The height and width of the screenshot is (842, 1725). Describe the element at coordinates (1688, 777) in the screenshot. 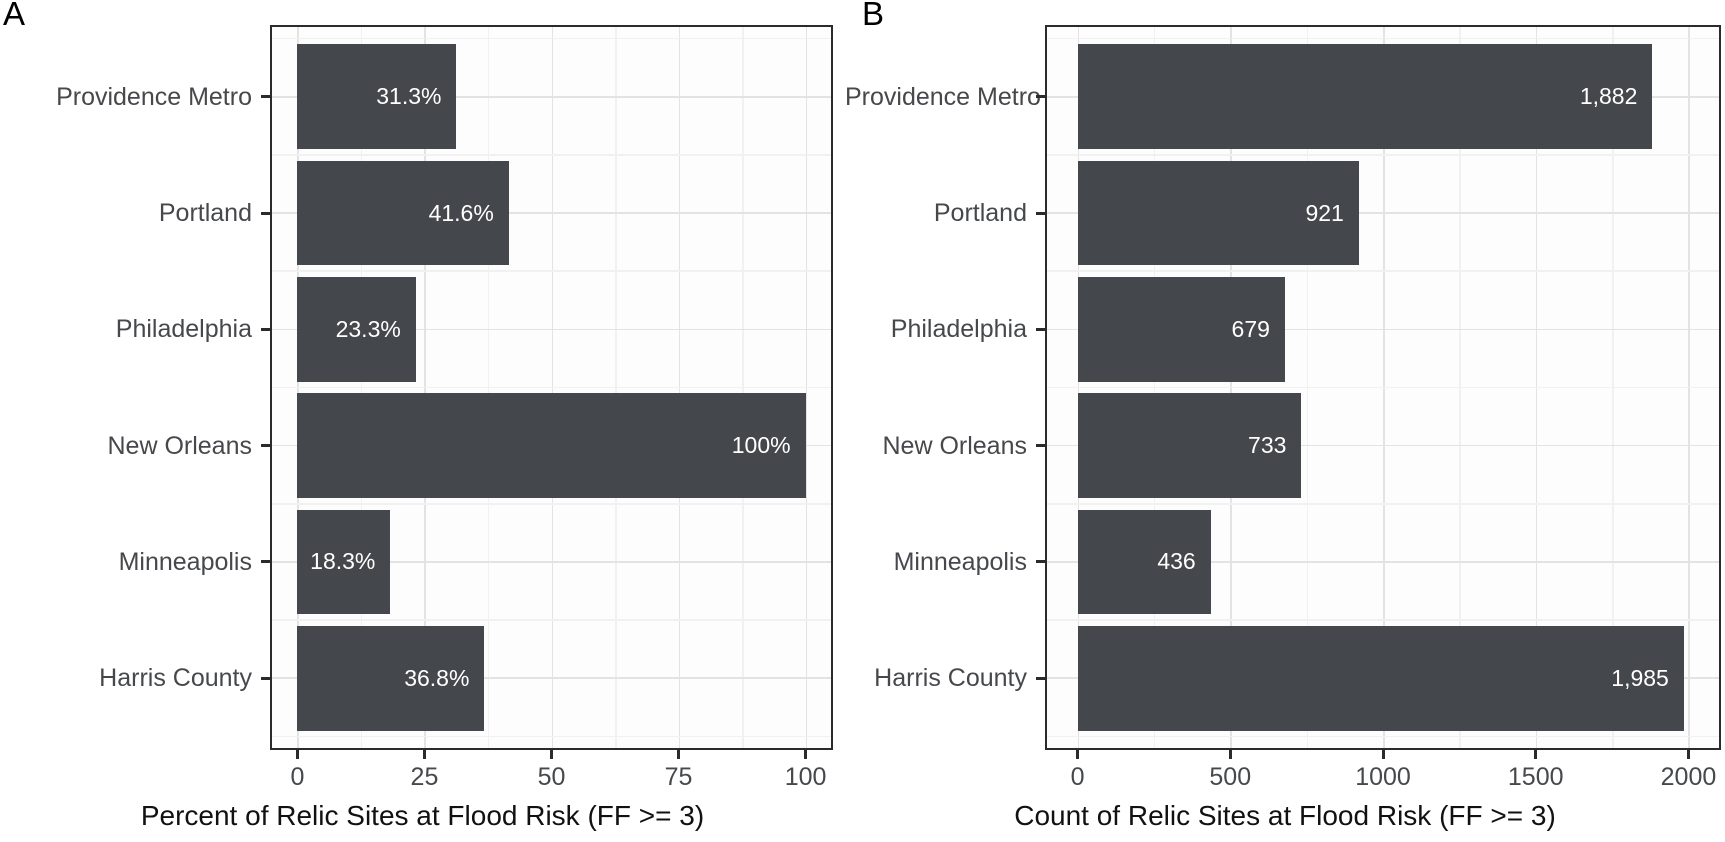

I see `x-tick-label: 2000` at that location.